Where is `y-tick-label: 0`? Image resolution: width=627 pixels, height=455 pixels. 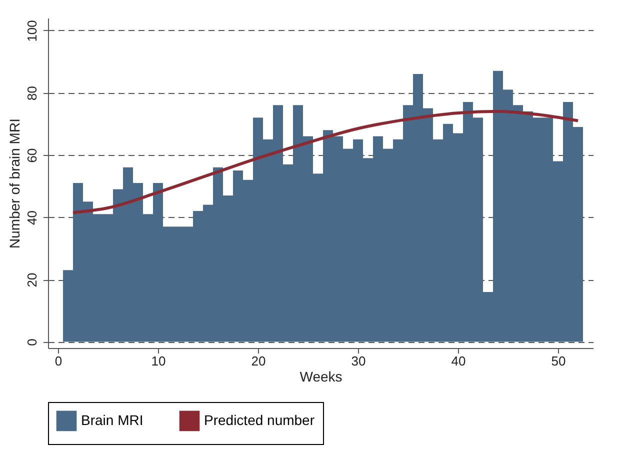 y-tick-label: 0 is located at coordinates (32, 342).